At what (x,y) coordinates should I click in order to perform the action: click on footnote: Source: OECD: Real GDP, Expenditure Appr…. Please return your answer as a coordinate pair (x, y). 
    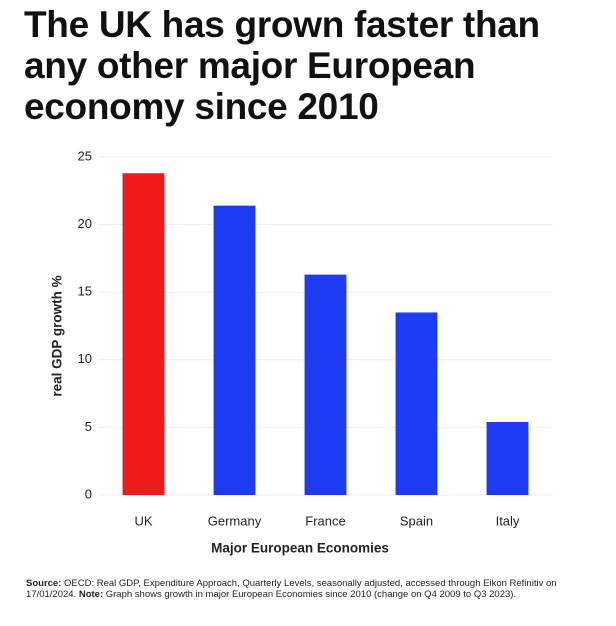
    Looking at the image, I should click on (311, 589).